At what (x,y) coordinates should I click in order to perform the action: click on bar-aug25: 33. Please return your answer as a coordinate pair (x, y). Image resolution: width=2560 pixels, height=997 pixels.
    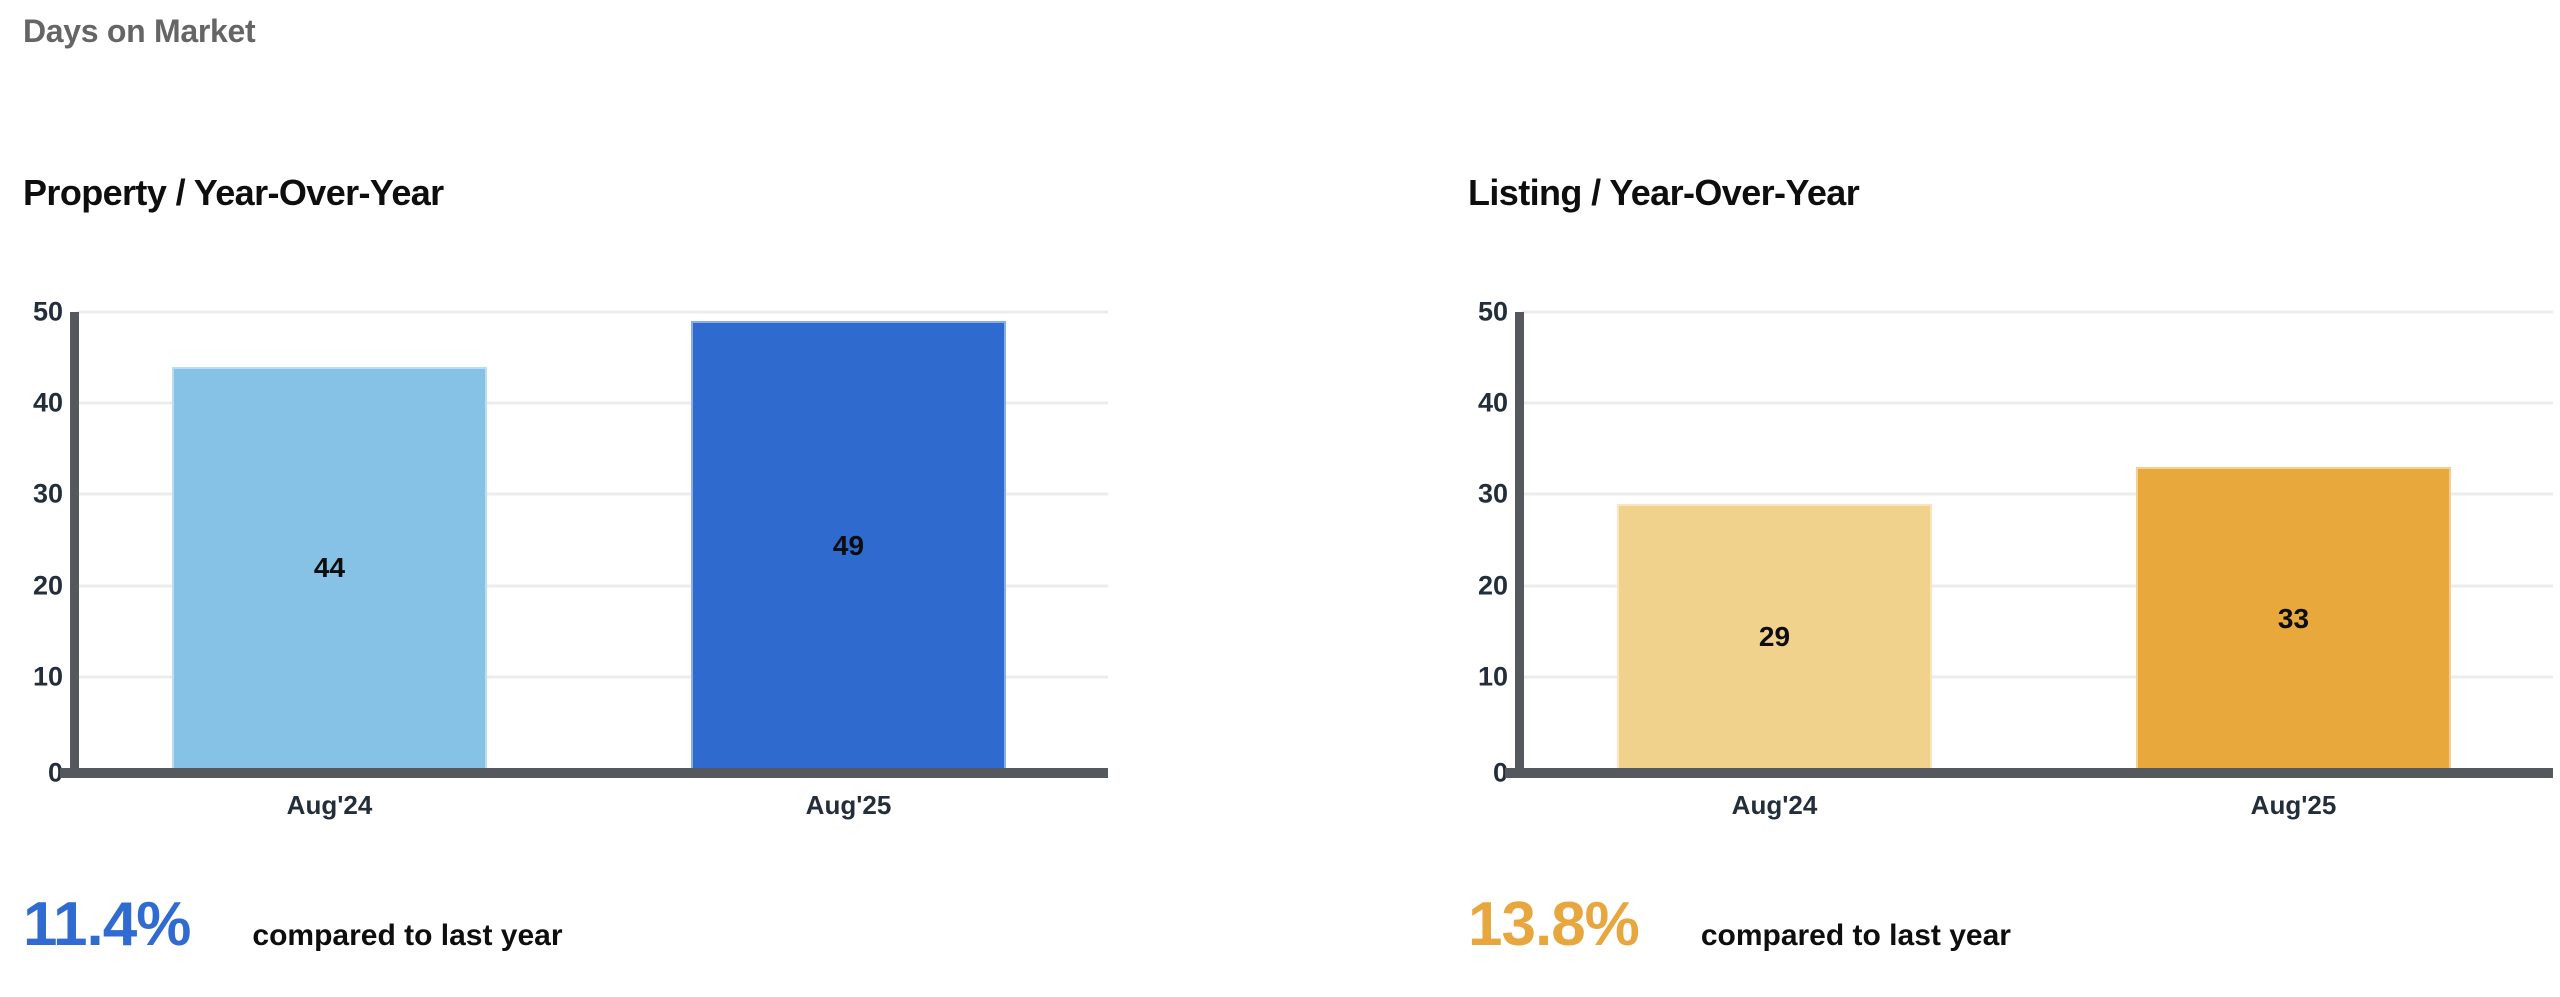
    Looking at the image, I should click on (2293, 617).